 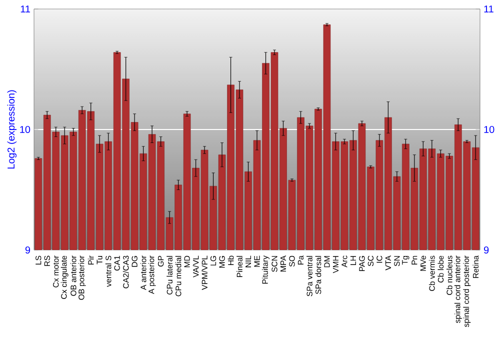 I want to click on y2-tick-label: 9, so click(x=486, y=250).